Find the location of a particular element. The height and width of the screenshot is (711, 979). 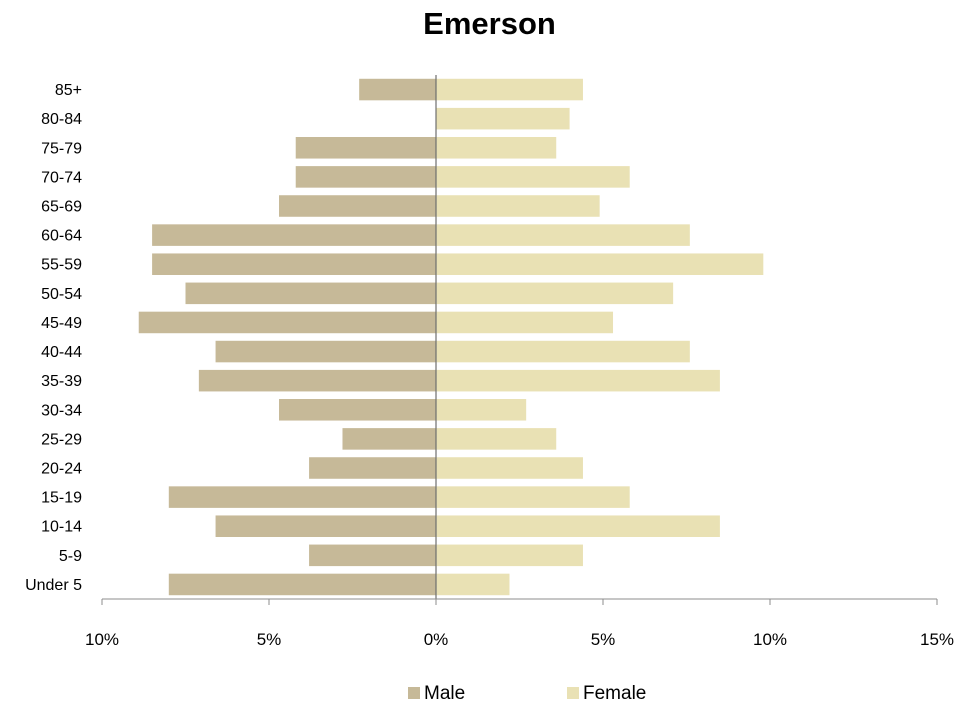

category-label: 65-69 is located at coordinates (61, 207).